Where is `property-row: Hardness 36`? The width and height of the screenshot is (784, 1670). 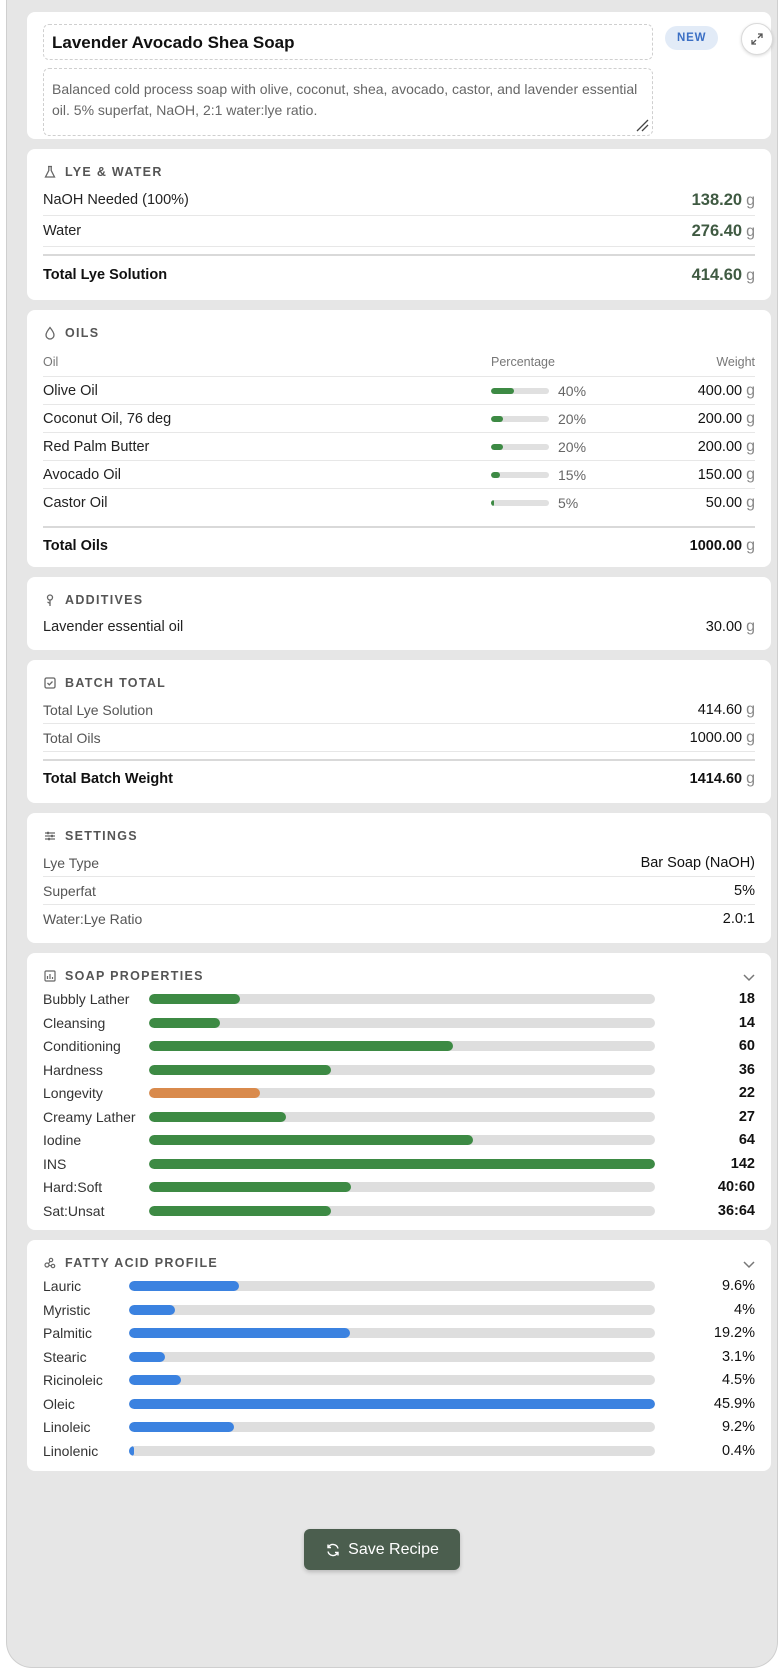
property-row: Hardness 36 is located at coordinates (399, 1070).